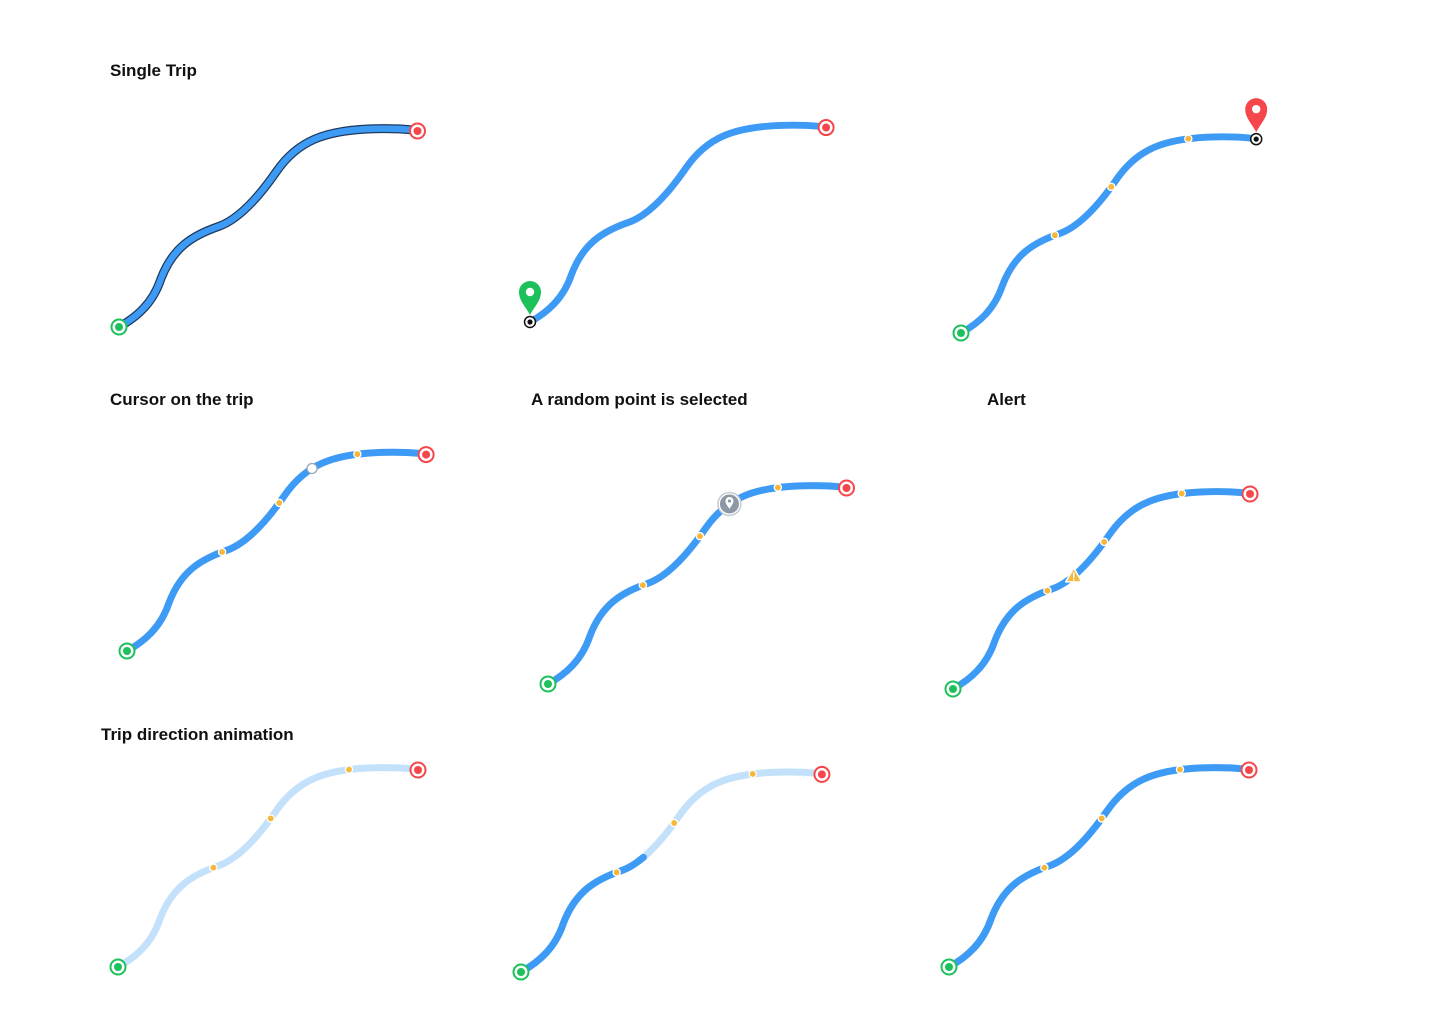  What do you see at coordinates (1074, 575) in the screenshot?
I see `alert-warning-icon` at bounding box center [1074, 575].